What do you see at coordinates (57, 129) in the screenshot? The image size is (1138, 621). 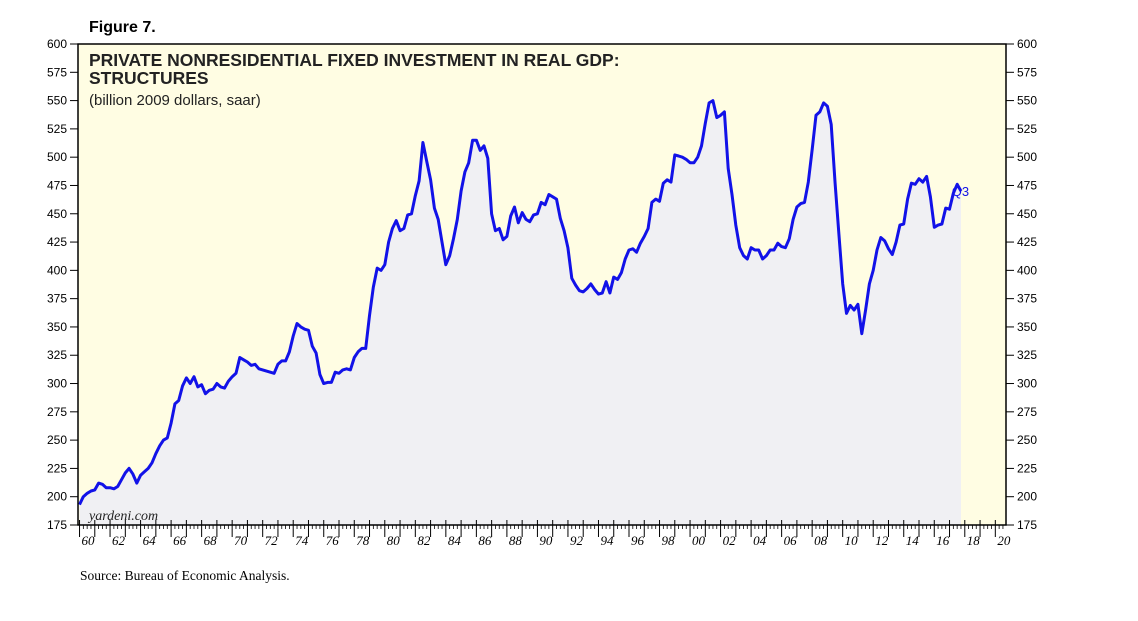 I see `y-tick-label-left: 525` at bounding box center [57, 129].